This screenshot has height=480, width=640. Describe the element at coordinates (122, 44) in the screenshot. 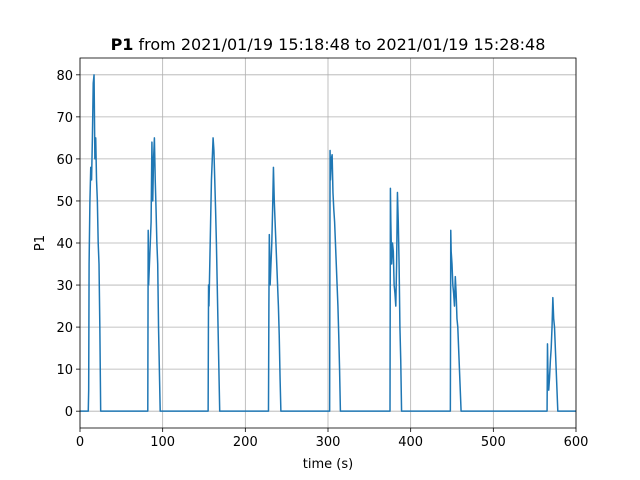

I see `title-bold: P1` at that location.